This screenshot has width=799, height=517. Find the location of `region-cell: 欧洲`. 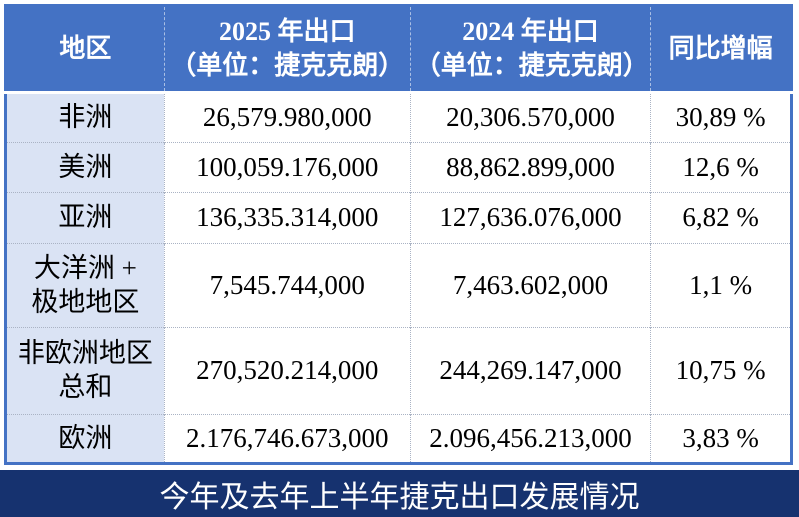

region-cell: 欧洲 is located at coordinates (85, 439).